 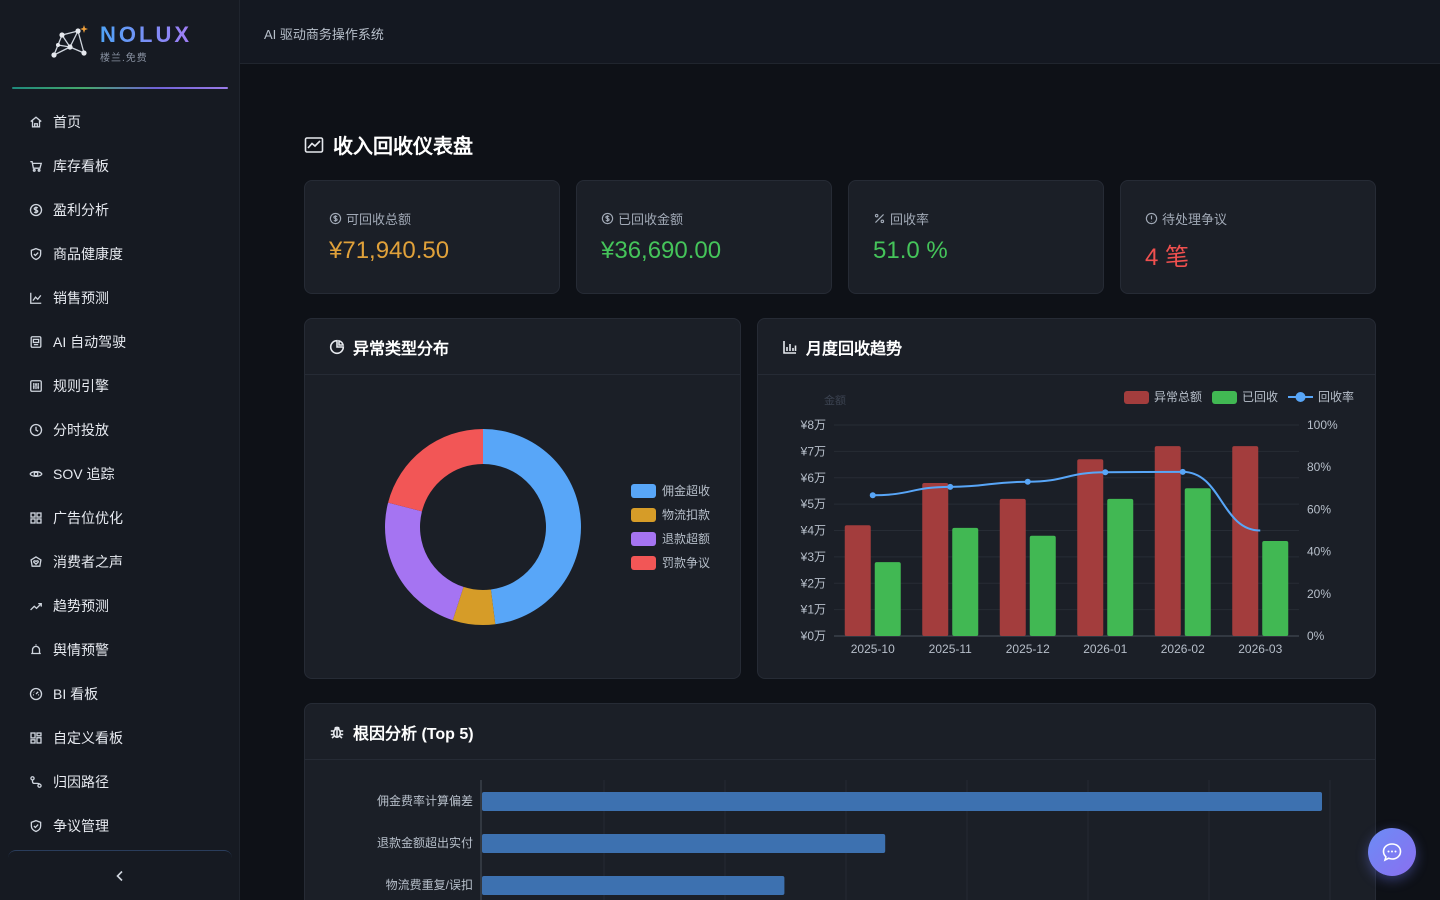 What do you see at coordinates (1248, 237) in the screenshot?
I see `stat-card-pending-disputes: 待处理争议 4 笔` at bounding box center [1248, 237].